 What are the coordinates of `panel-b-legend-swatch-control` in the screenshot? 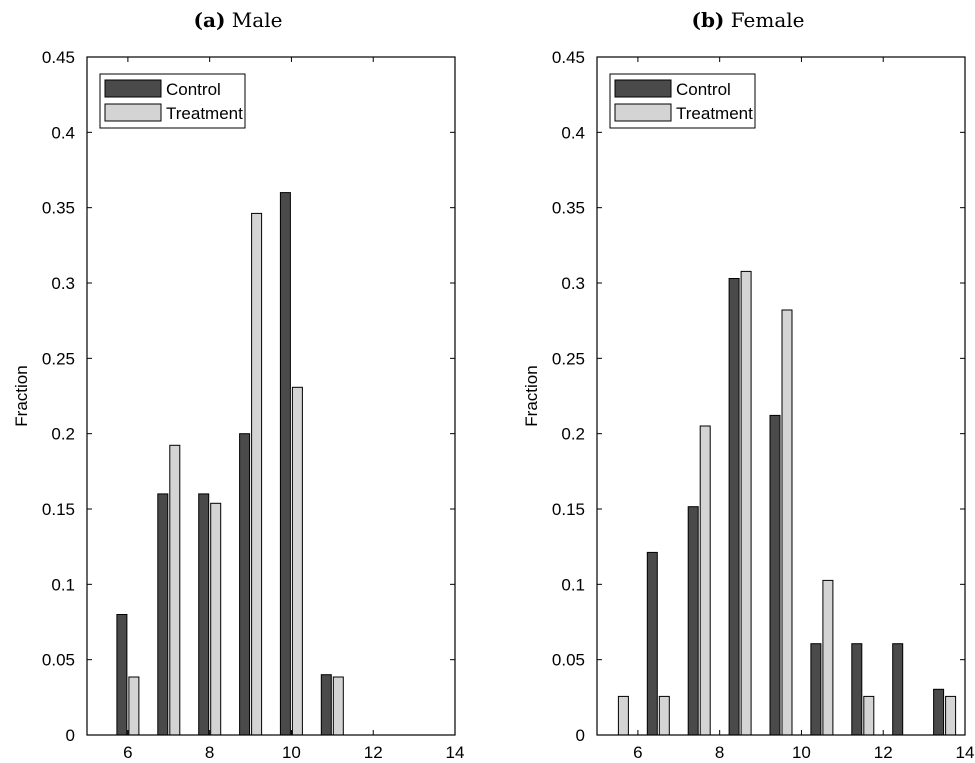 It's located at (643, 88).